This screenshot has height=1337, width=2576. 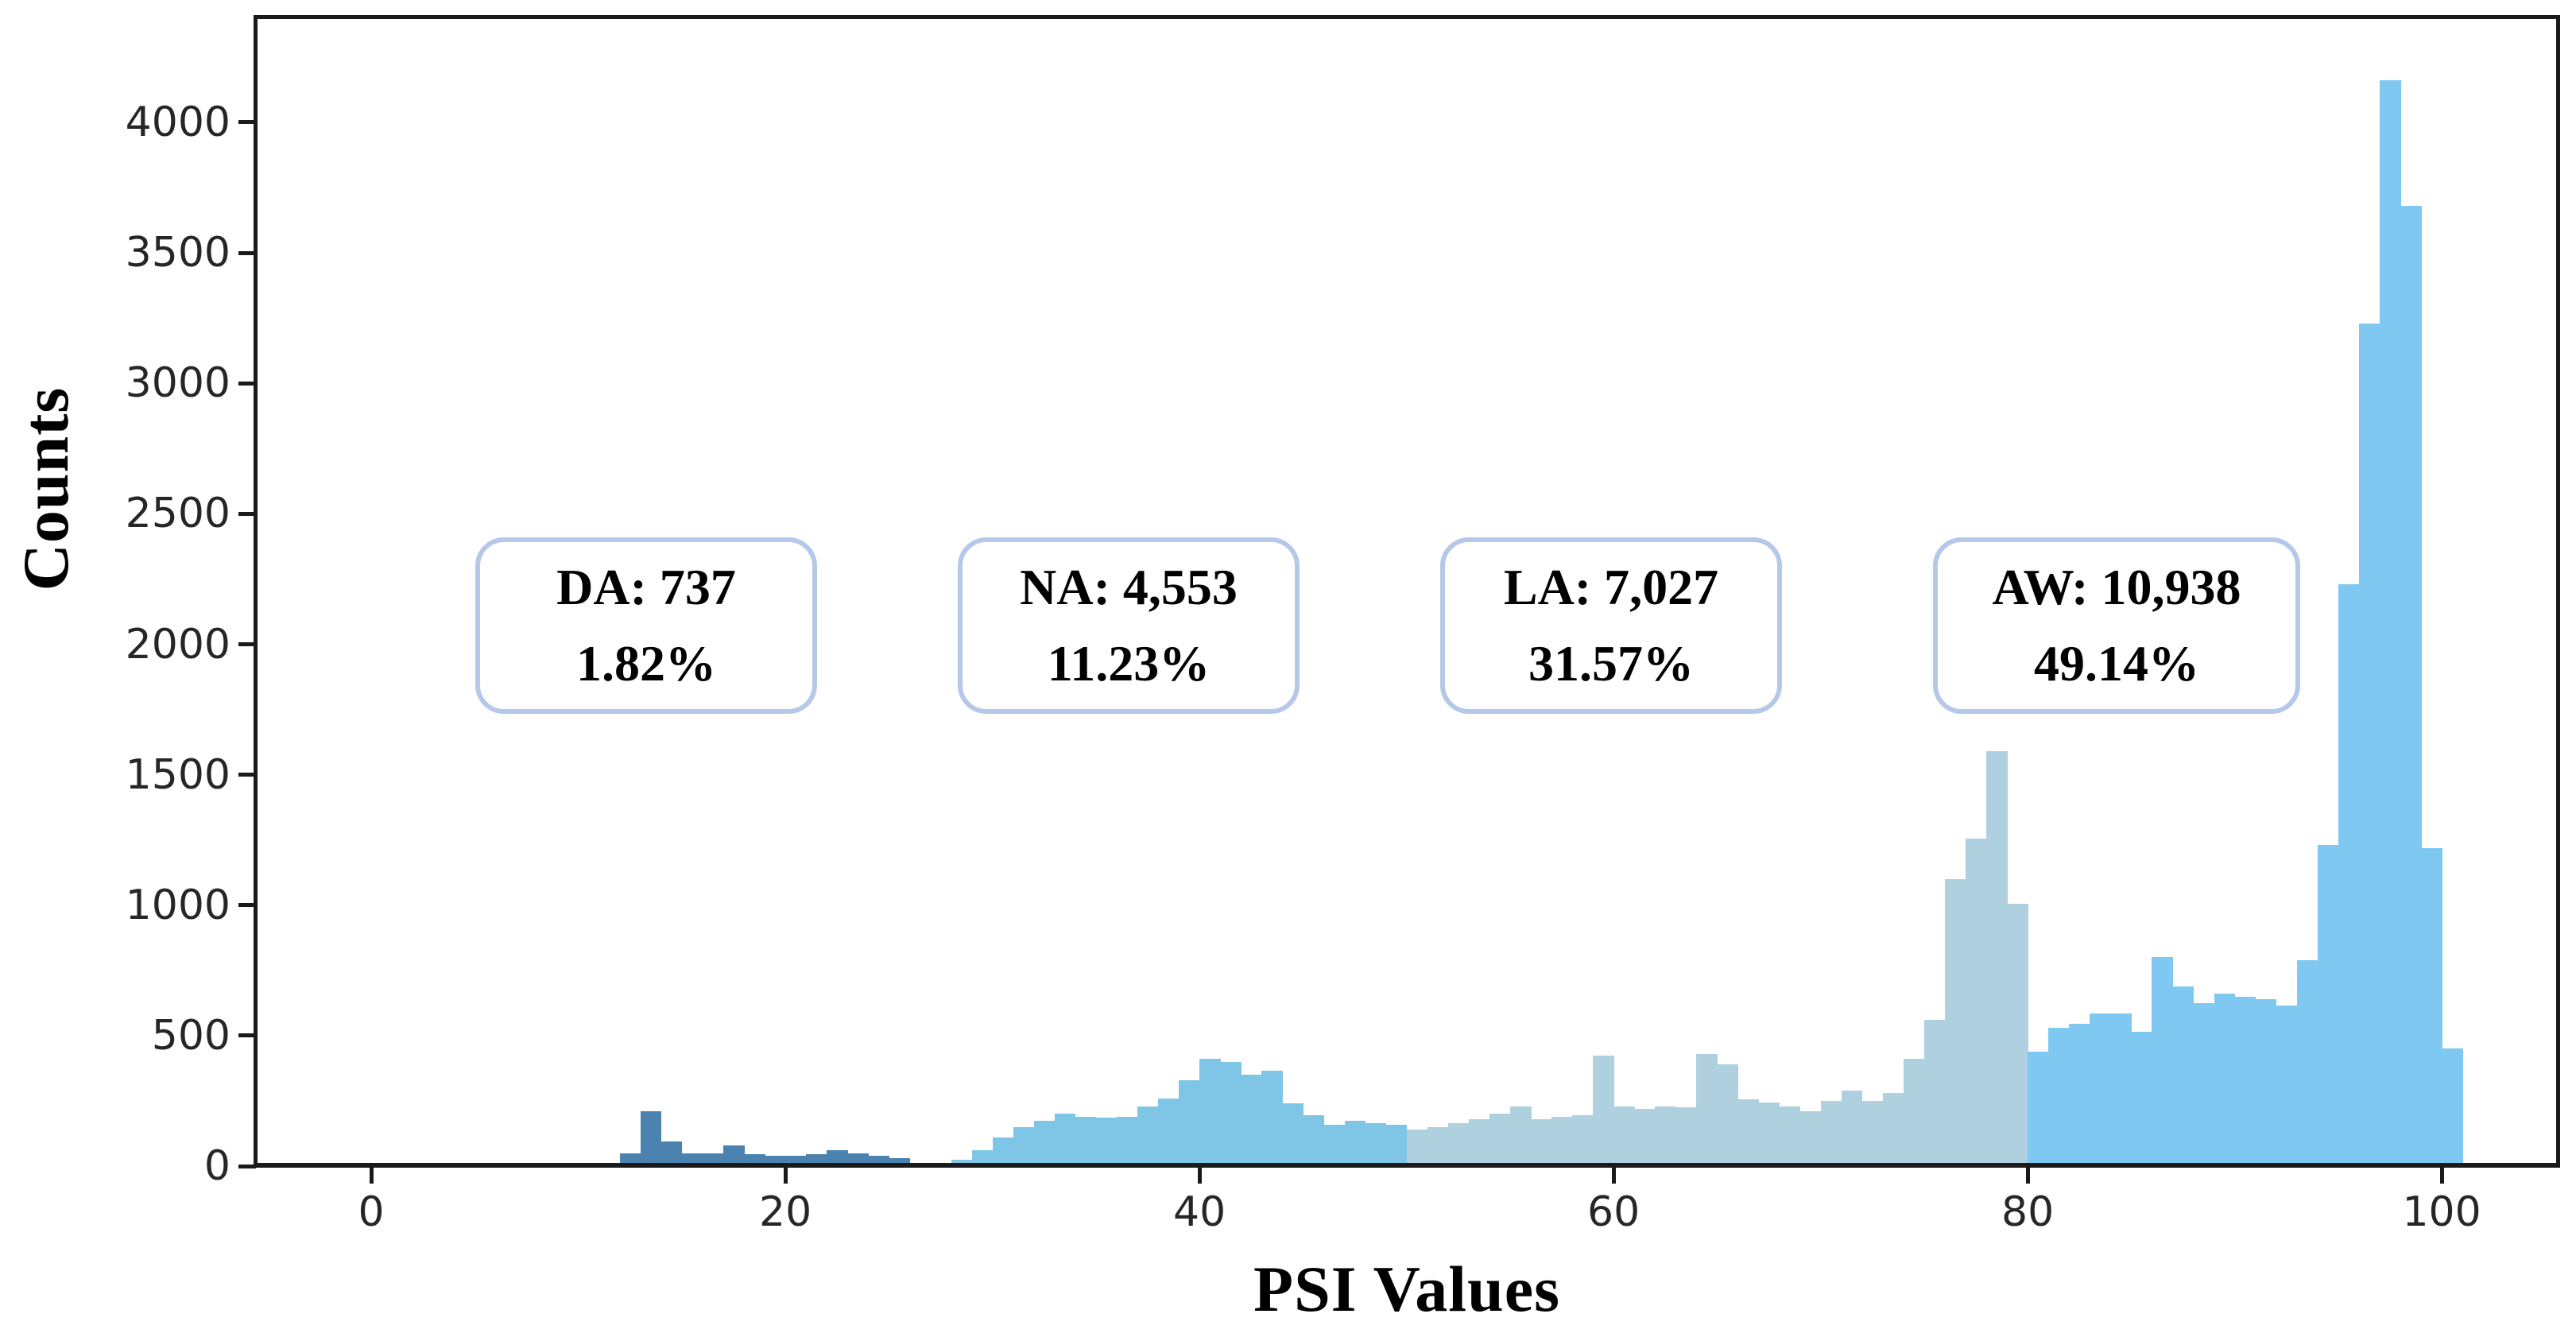 I want to click on y-tick-label: 1000, so click(x=177, y=905).